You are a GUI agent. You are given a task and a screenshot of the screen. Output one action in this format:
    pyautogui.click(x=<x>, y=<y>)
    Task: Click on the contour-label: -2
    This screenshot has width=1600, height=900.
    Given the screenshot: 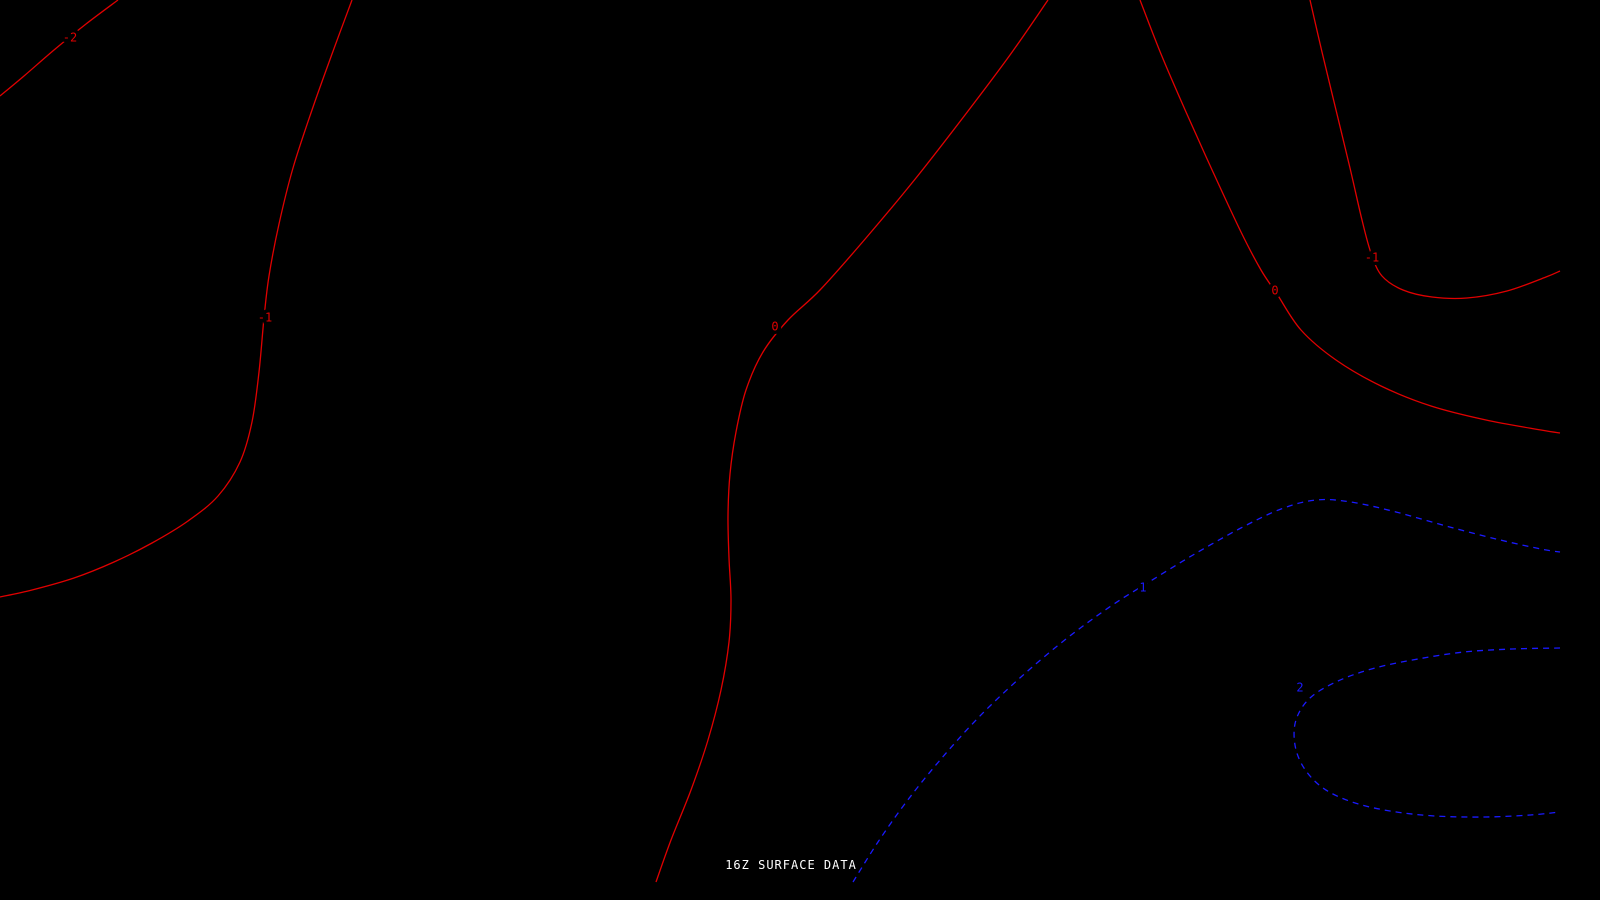 What is the action you would take?
    pyautogui.click(x=70, y=38)
    